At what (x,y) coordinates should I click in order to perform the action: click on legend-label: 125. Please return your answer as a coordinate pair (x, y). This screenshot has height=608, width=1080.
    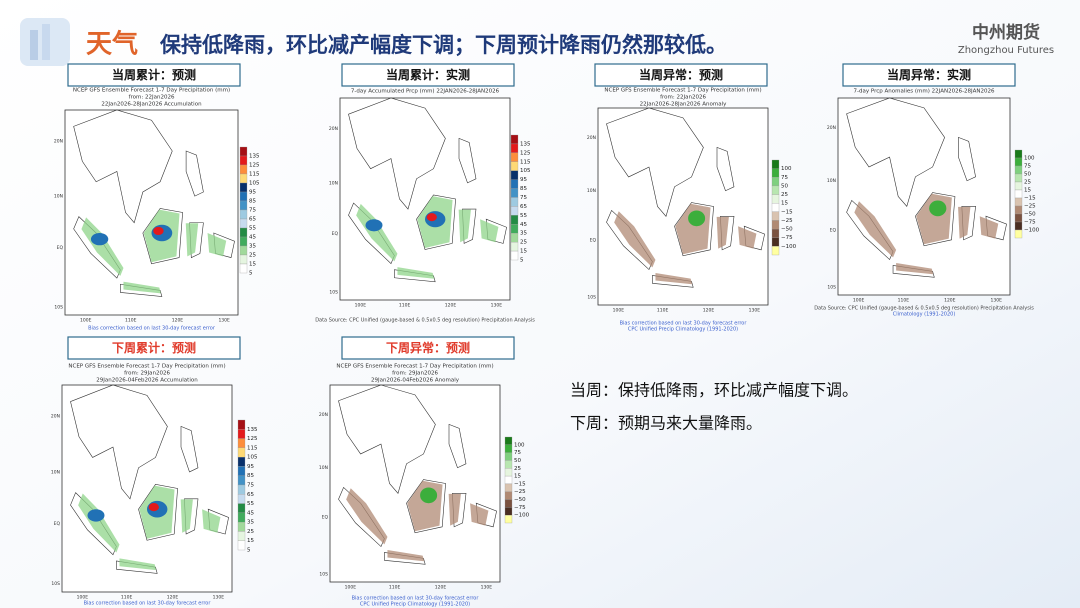
    Looking at the image, I should click on (254, 166).